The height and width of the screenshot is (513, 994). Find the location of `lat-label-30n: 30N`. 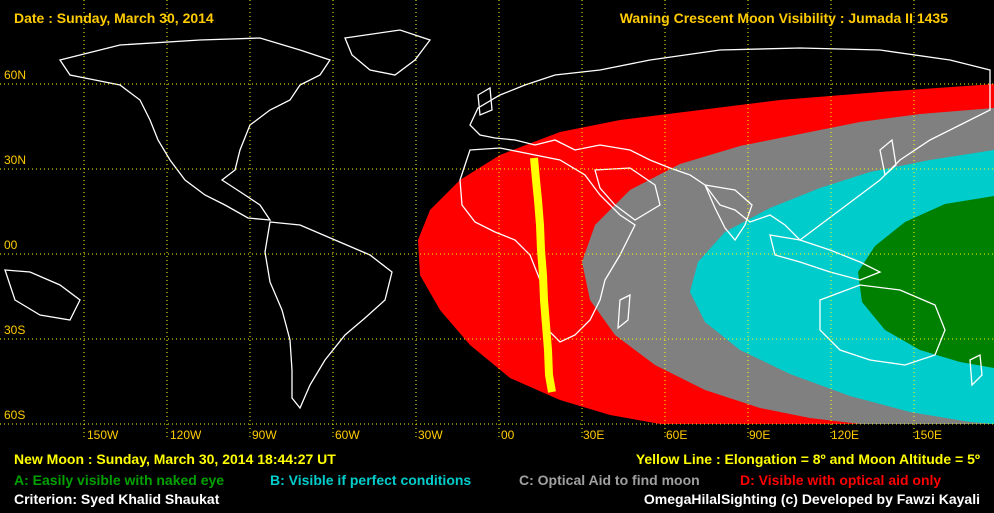

lat-label-30n: 30N is located at coordinates (15, 160).